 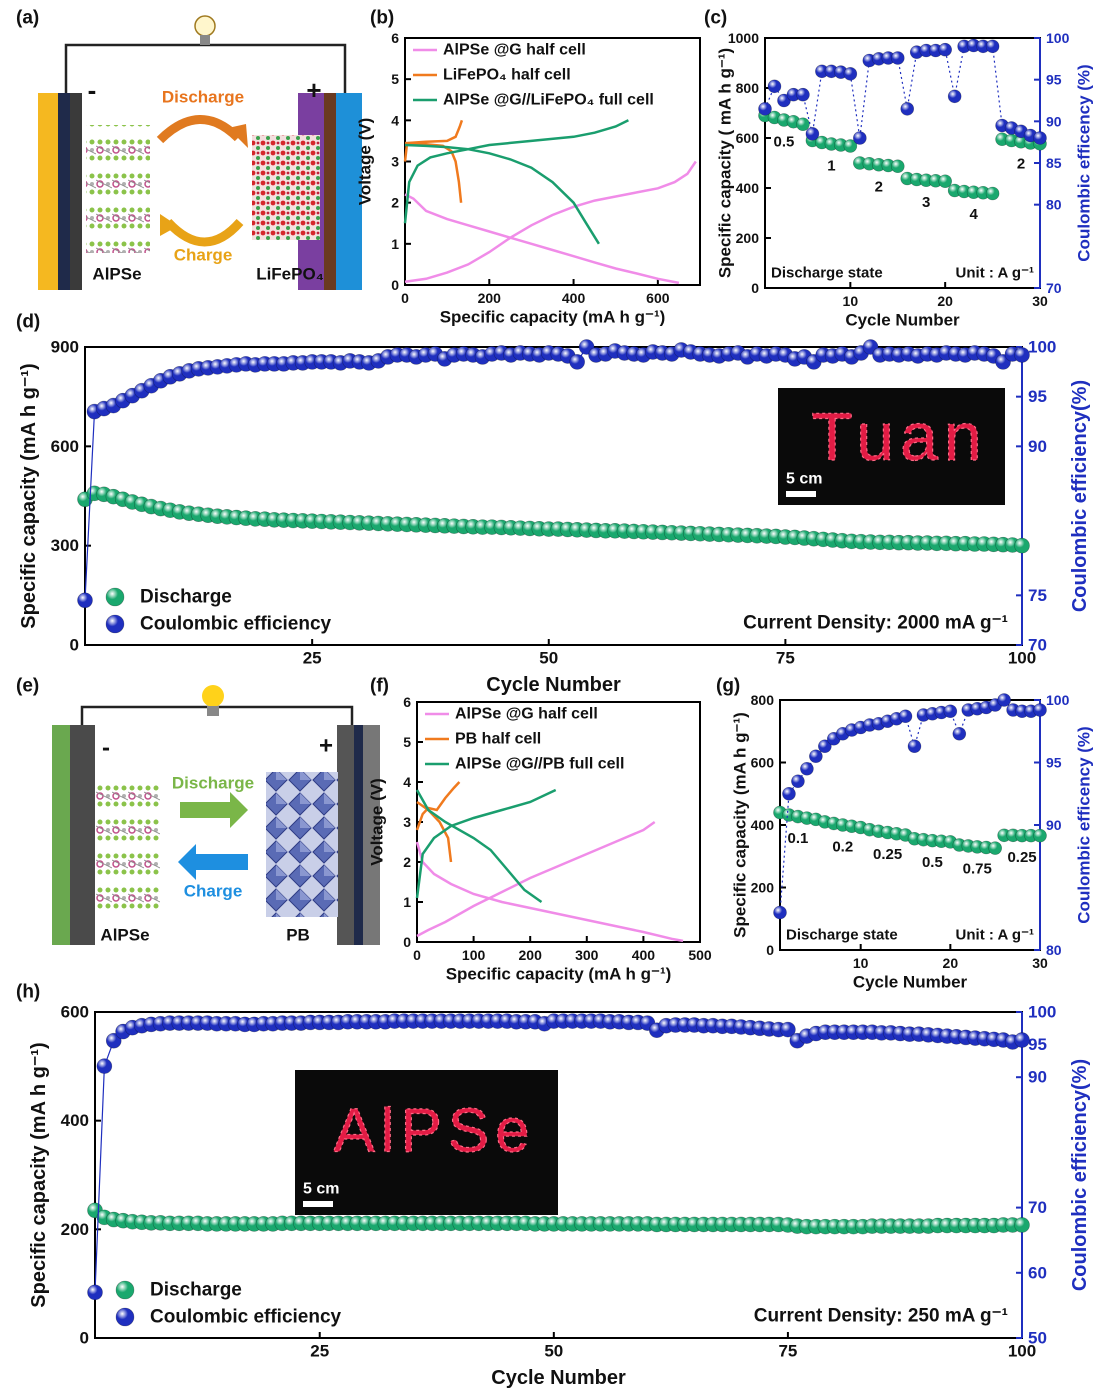 I want to click on rate-label: 4, so click(x=973, y=214).